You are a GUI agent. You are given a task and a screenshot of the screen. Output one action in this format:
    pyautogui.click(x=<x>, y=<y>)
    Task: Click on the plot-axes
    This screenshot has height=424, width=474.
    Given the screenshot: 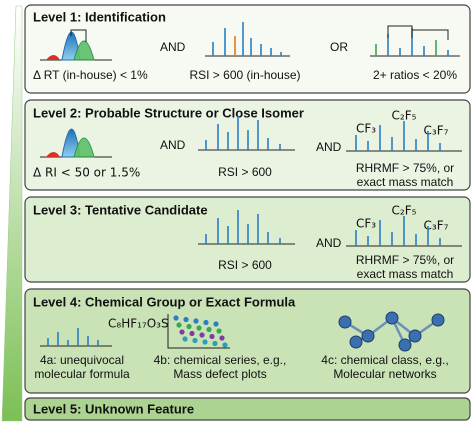 What is the action you would take?
    pyautogui.click(x=198, y=331)
    